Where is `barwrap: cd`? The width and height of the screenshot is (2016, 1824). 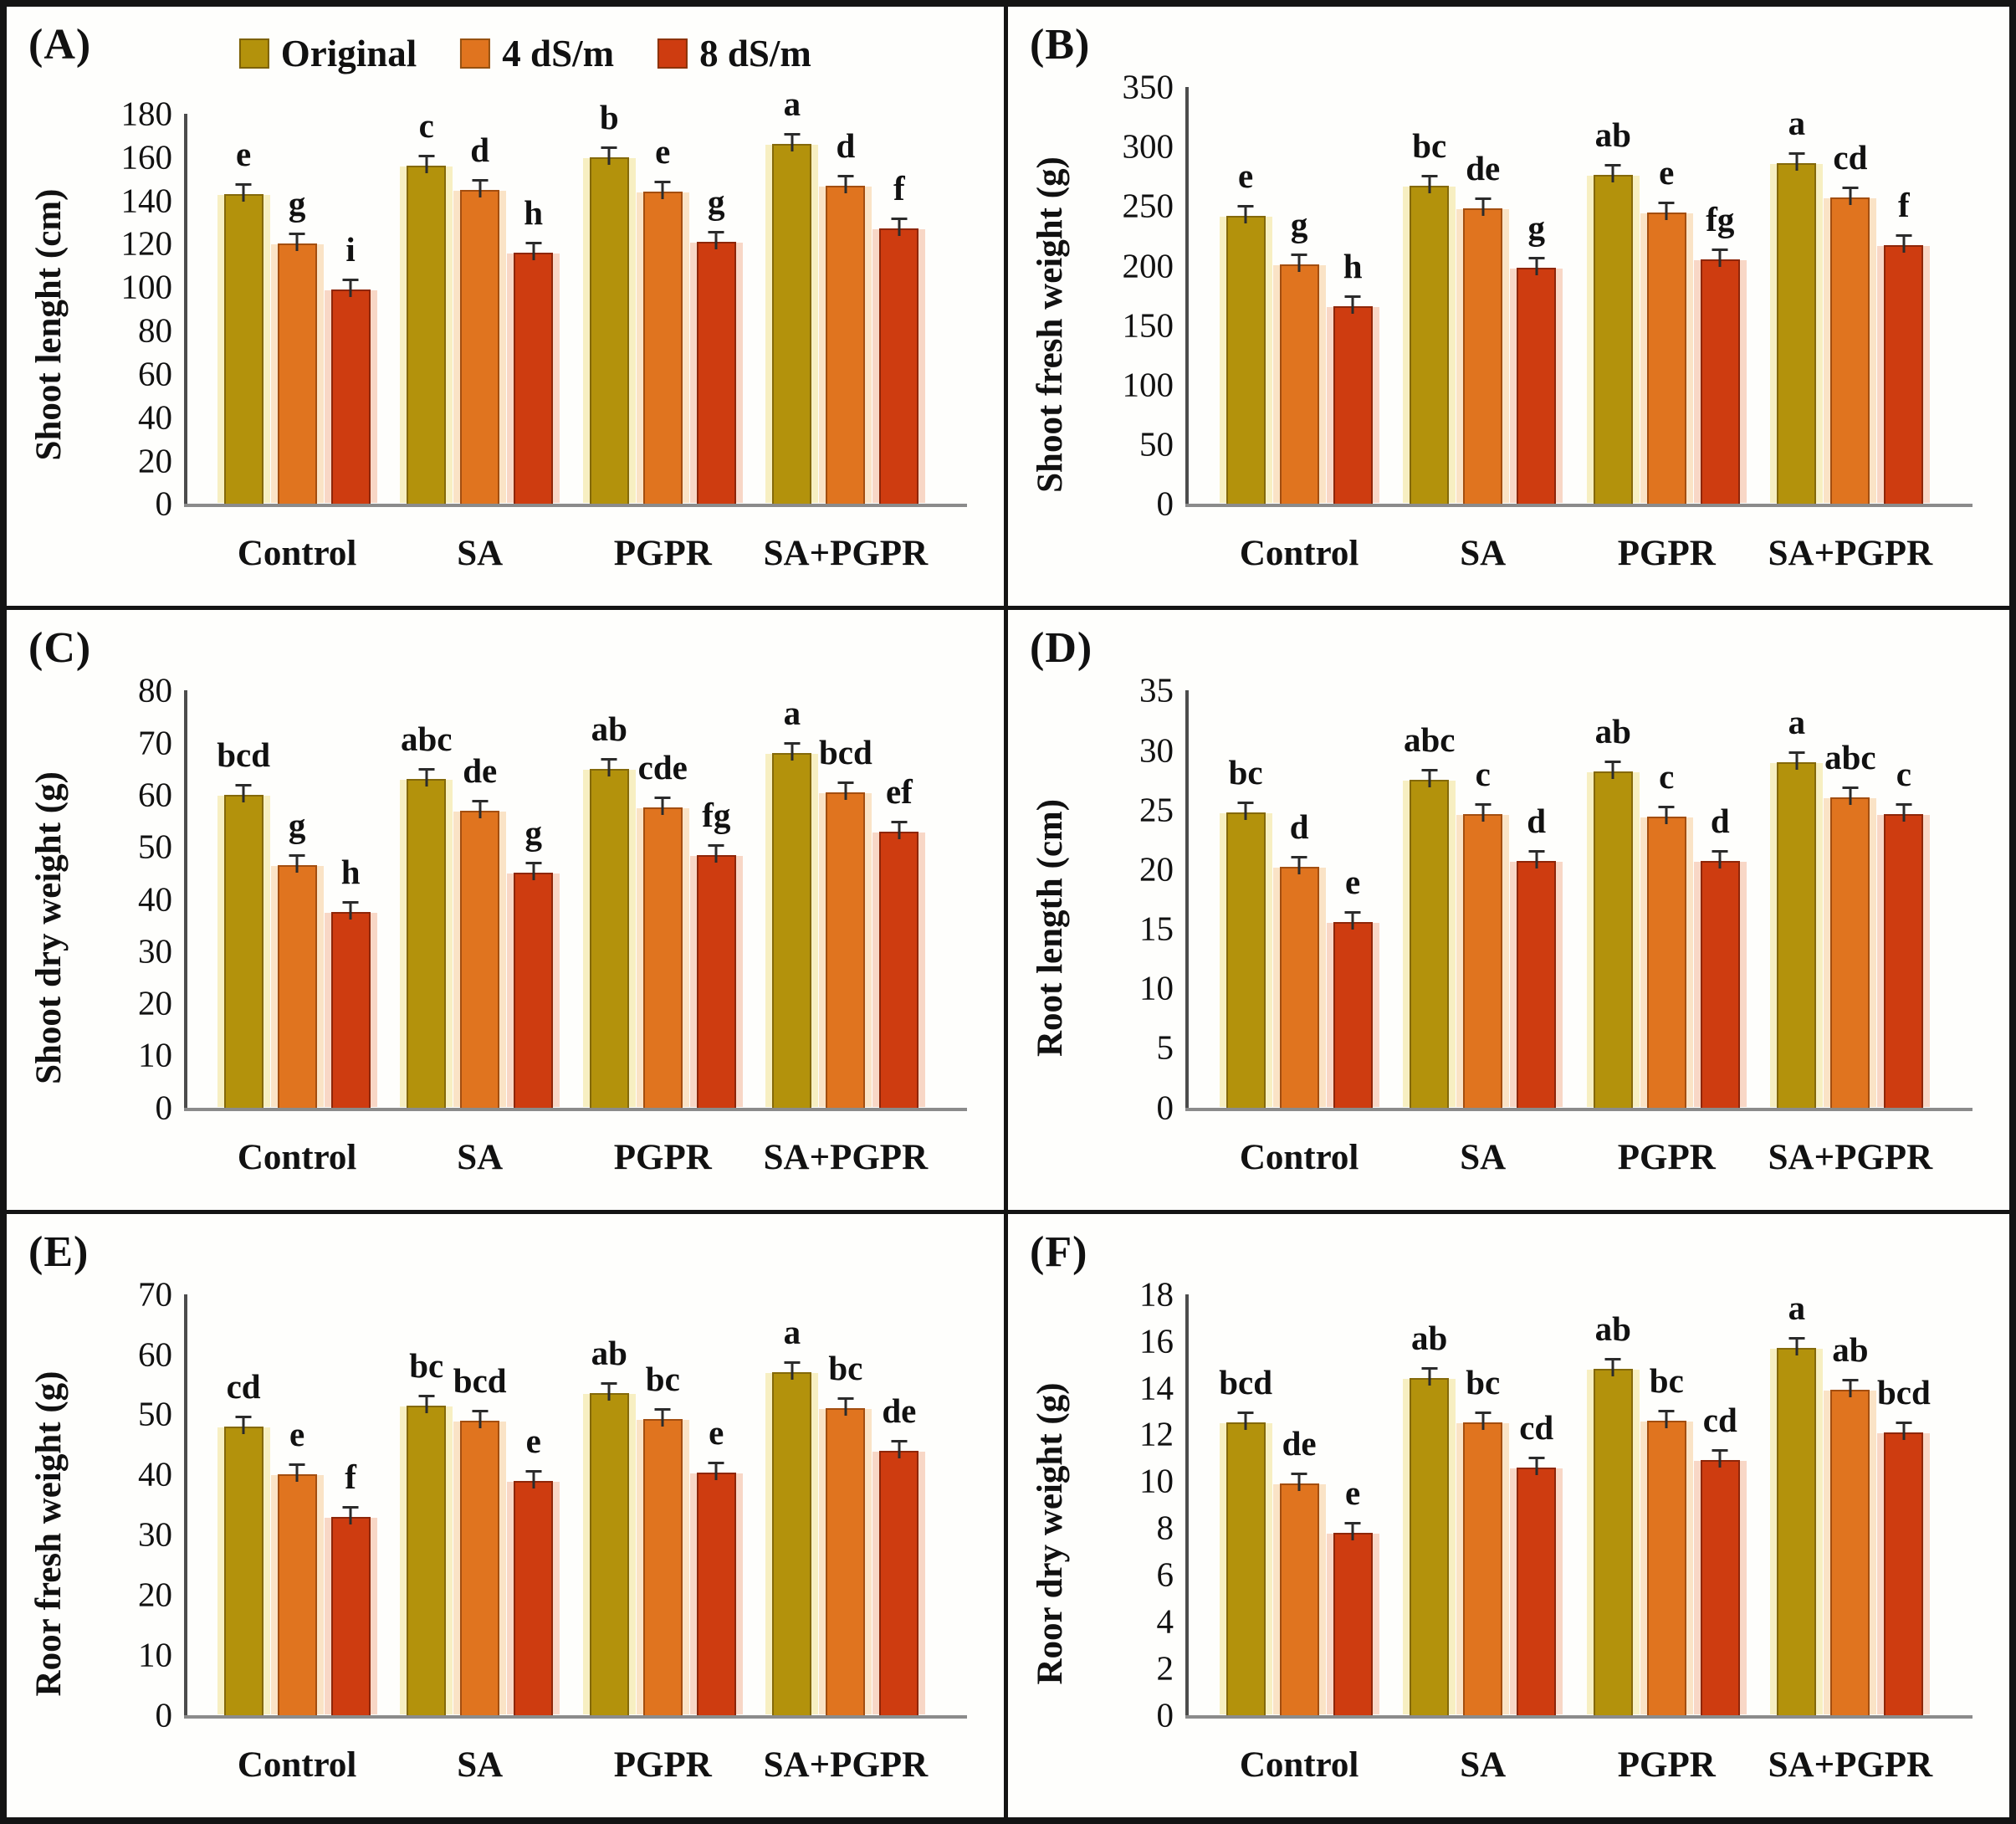 barwrap: cd is located at coordinates (244, 1504).